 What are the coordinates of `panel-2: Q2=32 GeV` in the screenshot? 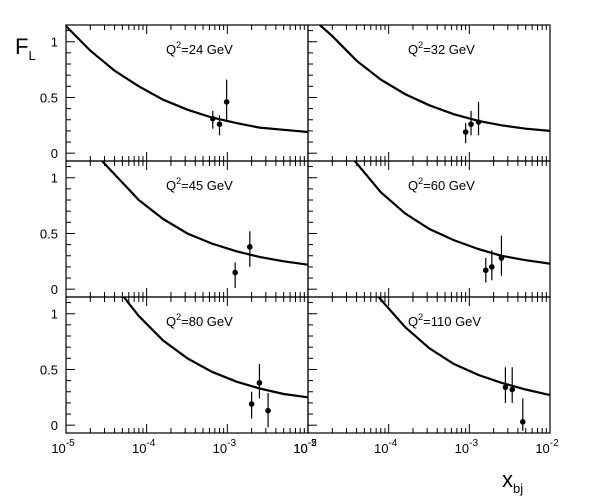 It's located at (429, 93).